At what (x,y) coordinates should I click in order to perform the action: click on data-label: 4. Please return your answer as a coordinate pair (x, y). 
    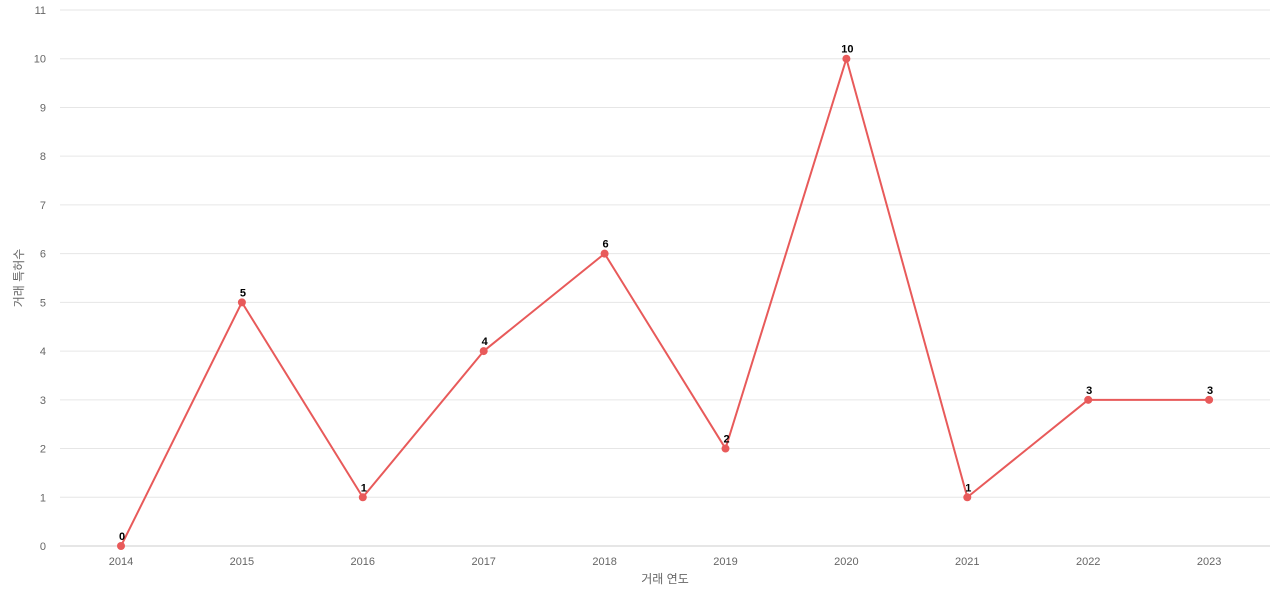
    Looking at the image, I should click on (485, 342).